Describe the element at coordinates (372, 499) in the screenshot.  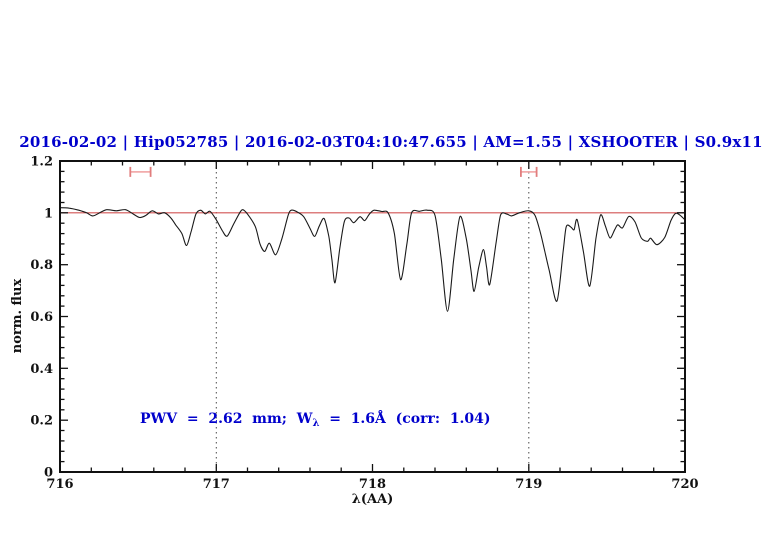
I see `x-axis-label: λ(AA)` at that location.